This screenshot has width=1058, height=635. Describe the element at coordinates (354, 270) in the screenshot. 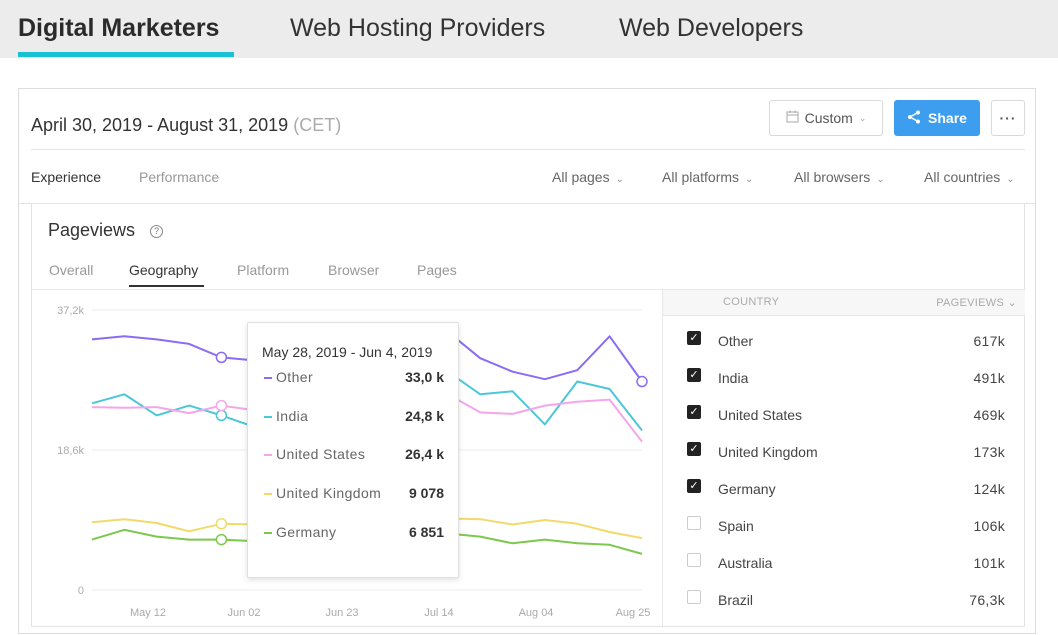

I see `tab-browser: Browser` at that location.